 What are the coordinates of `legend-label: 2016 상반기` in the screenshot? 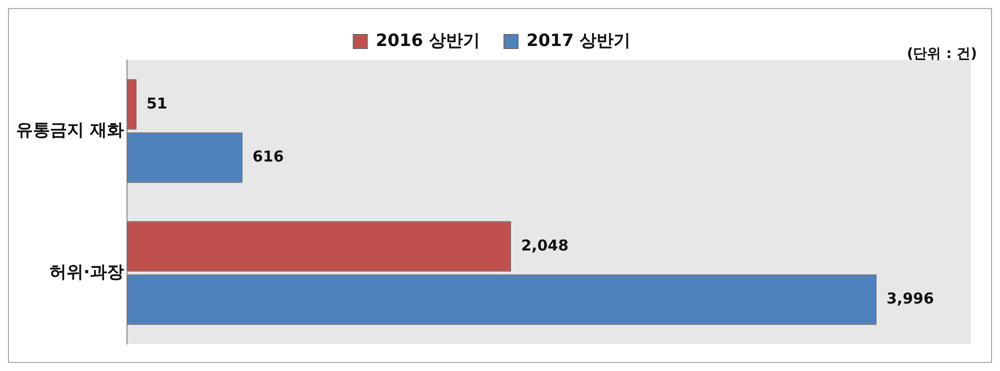 It's located at (428, 40).